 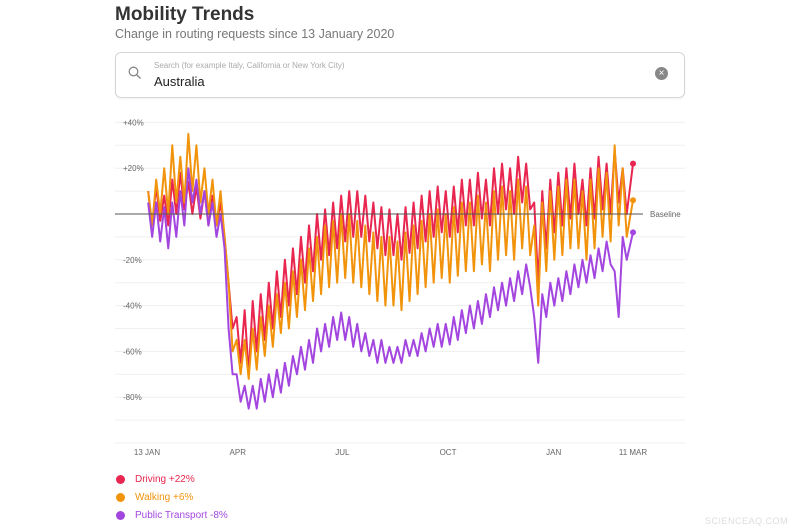 I want to click on x-tick-label: OCT, so click(x=448, y=452).